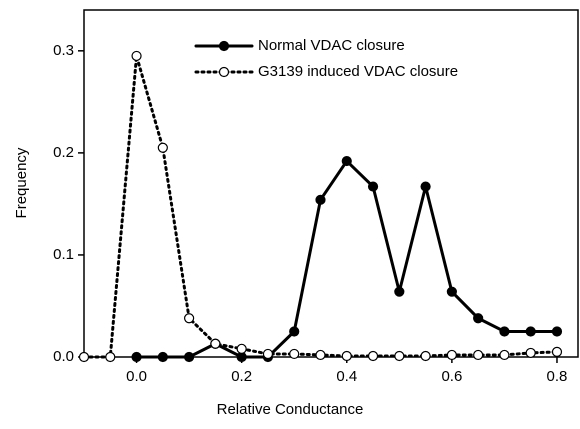 This screenshot has width=580, height=429. What do you see at coordinates (358, 71) in the screenshot?
I see `legend-label: G3139 induced VDAC closure` at bounding box center [358, 71].